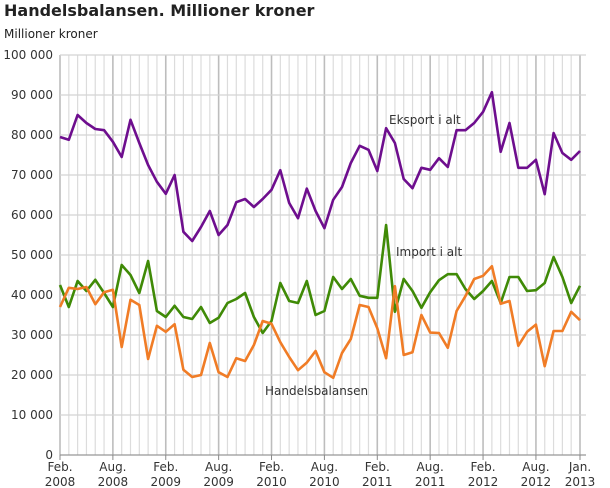 Image resolution: width=610 pixels, height=488 pixels. Describe the element at coordinates (32, 255) in the screenshot. I see `y-tick-label: 50 000` at that location.